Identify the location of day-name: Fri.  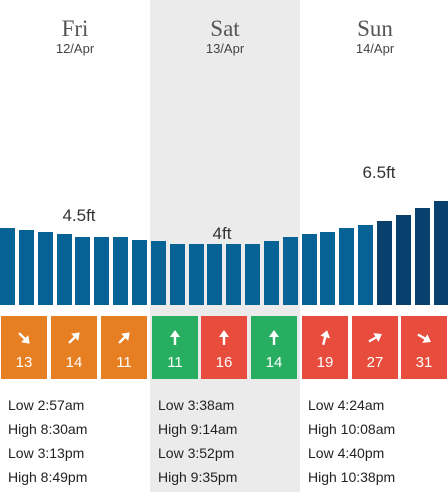
(75, 28).